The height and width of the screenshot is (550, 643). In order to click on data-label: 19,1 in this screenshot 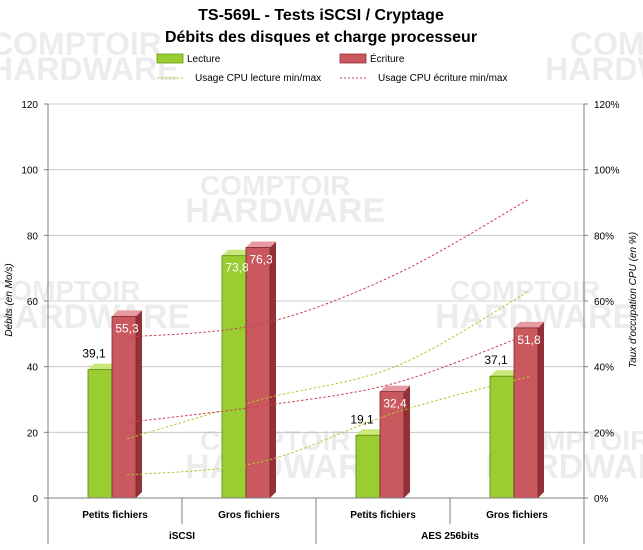, I will do `click(362, 419)`.